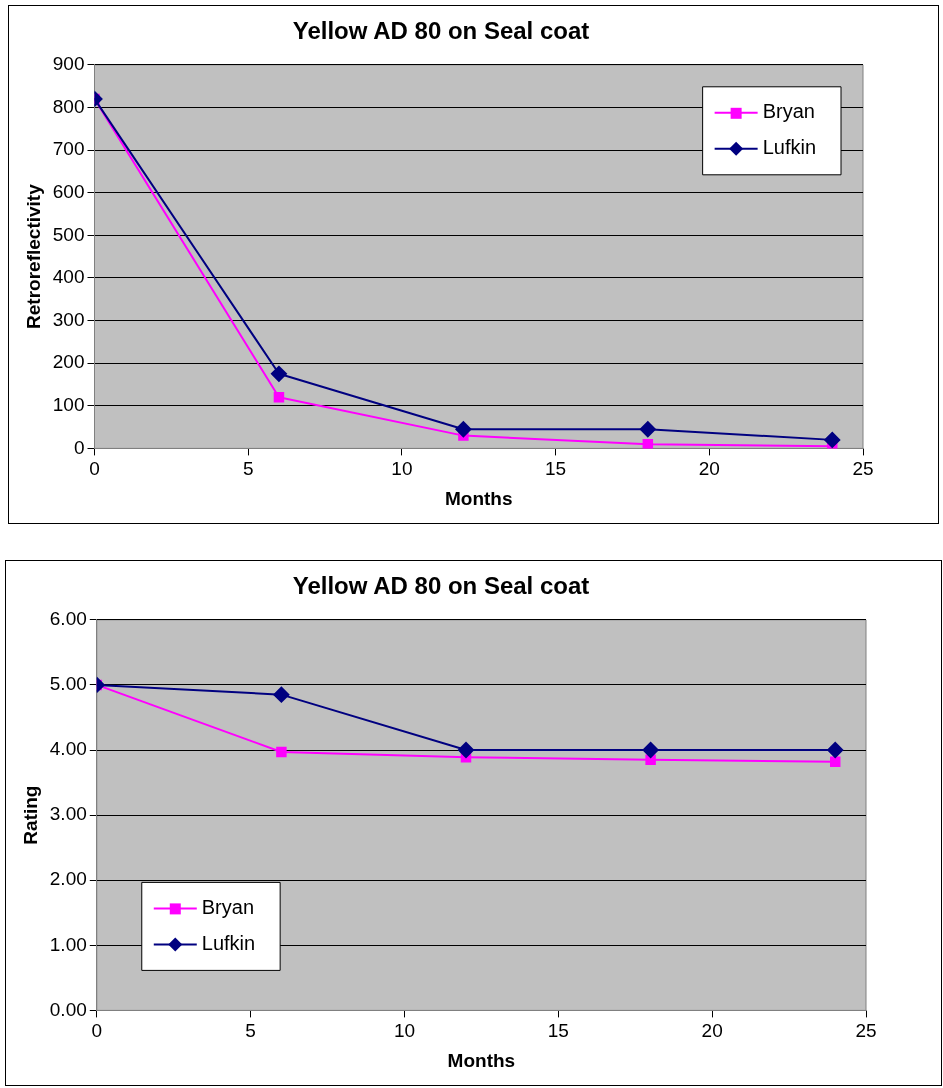 The width and height of the screenshot is (943, 1088). What do you see at coordinates (68, 149) in the screenshot?
I see `y-tick-label: 700` at bounding box center [68, 149].